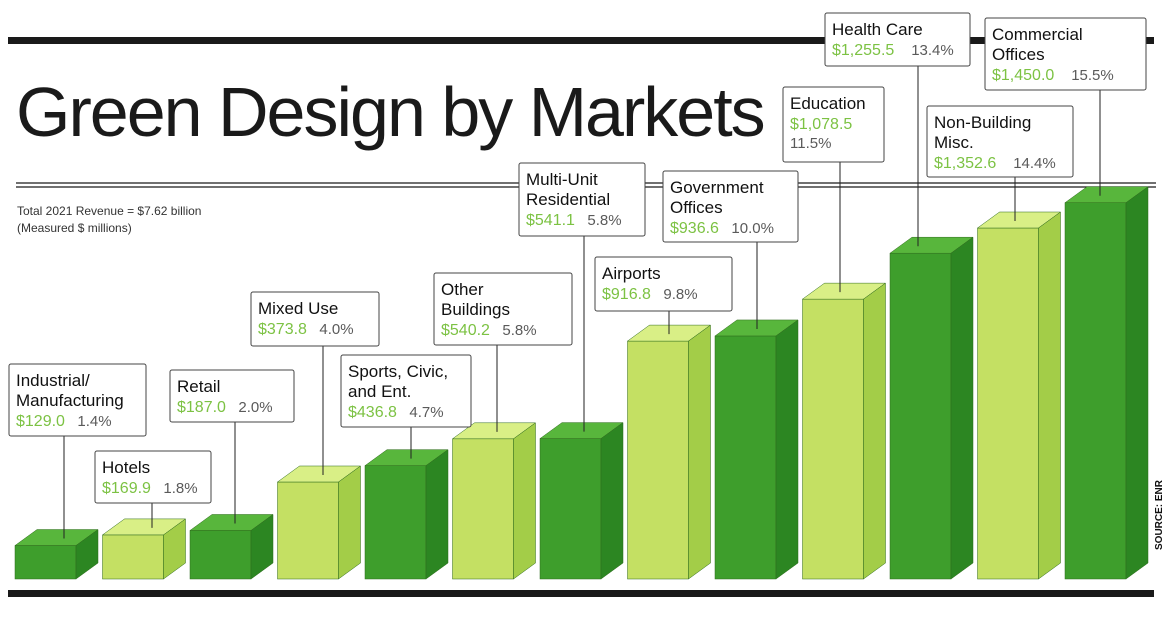 This screenshot has height=617, width=1174. What do you see at coordinates (1092, 75) in the screenshot?
I see `bar-share-label: 15.5%` at bounding box center [1092, 75].